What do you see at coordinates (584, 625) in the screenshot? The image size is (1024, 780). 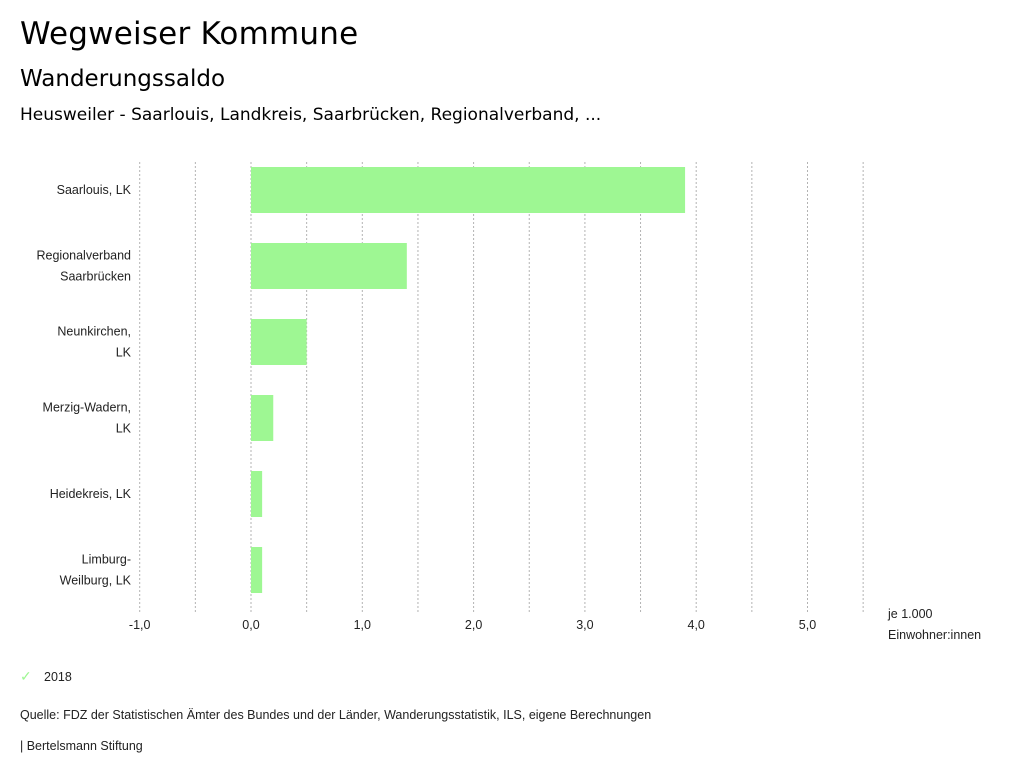 I see `x-tick-label: 3,0` at bounding box center [584, 625].